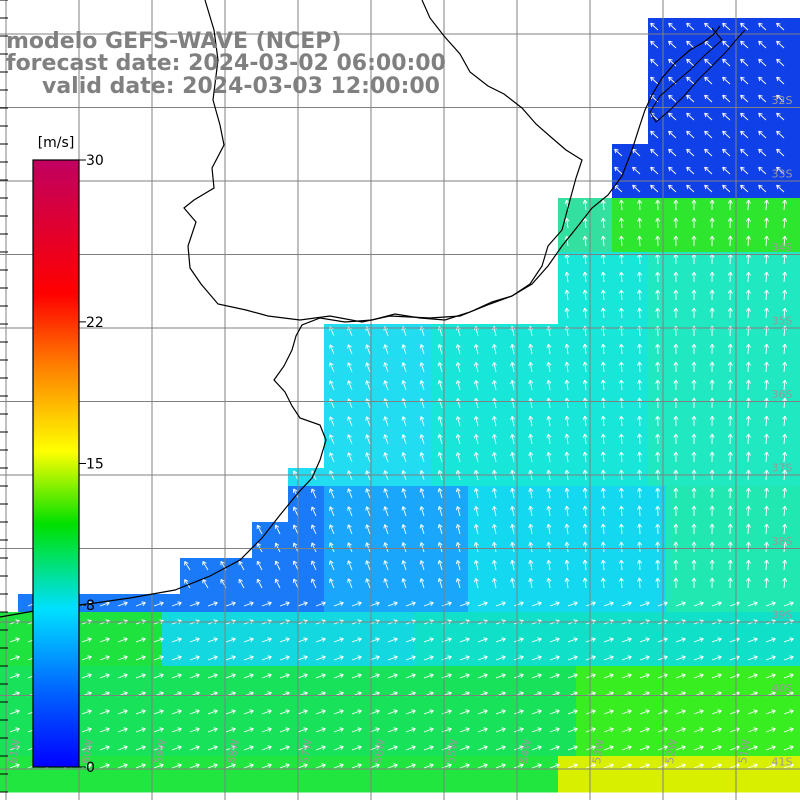 The height and width of the screenshot is (804, 800). Describe the element at coordinates (95, 323) in the screenshot. I see `colorbar-tick-label: 22` at that location.